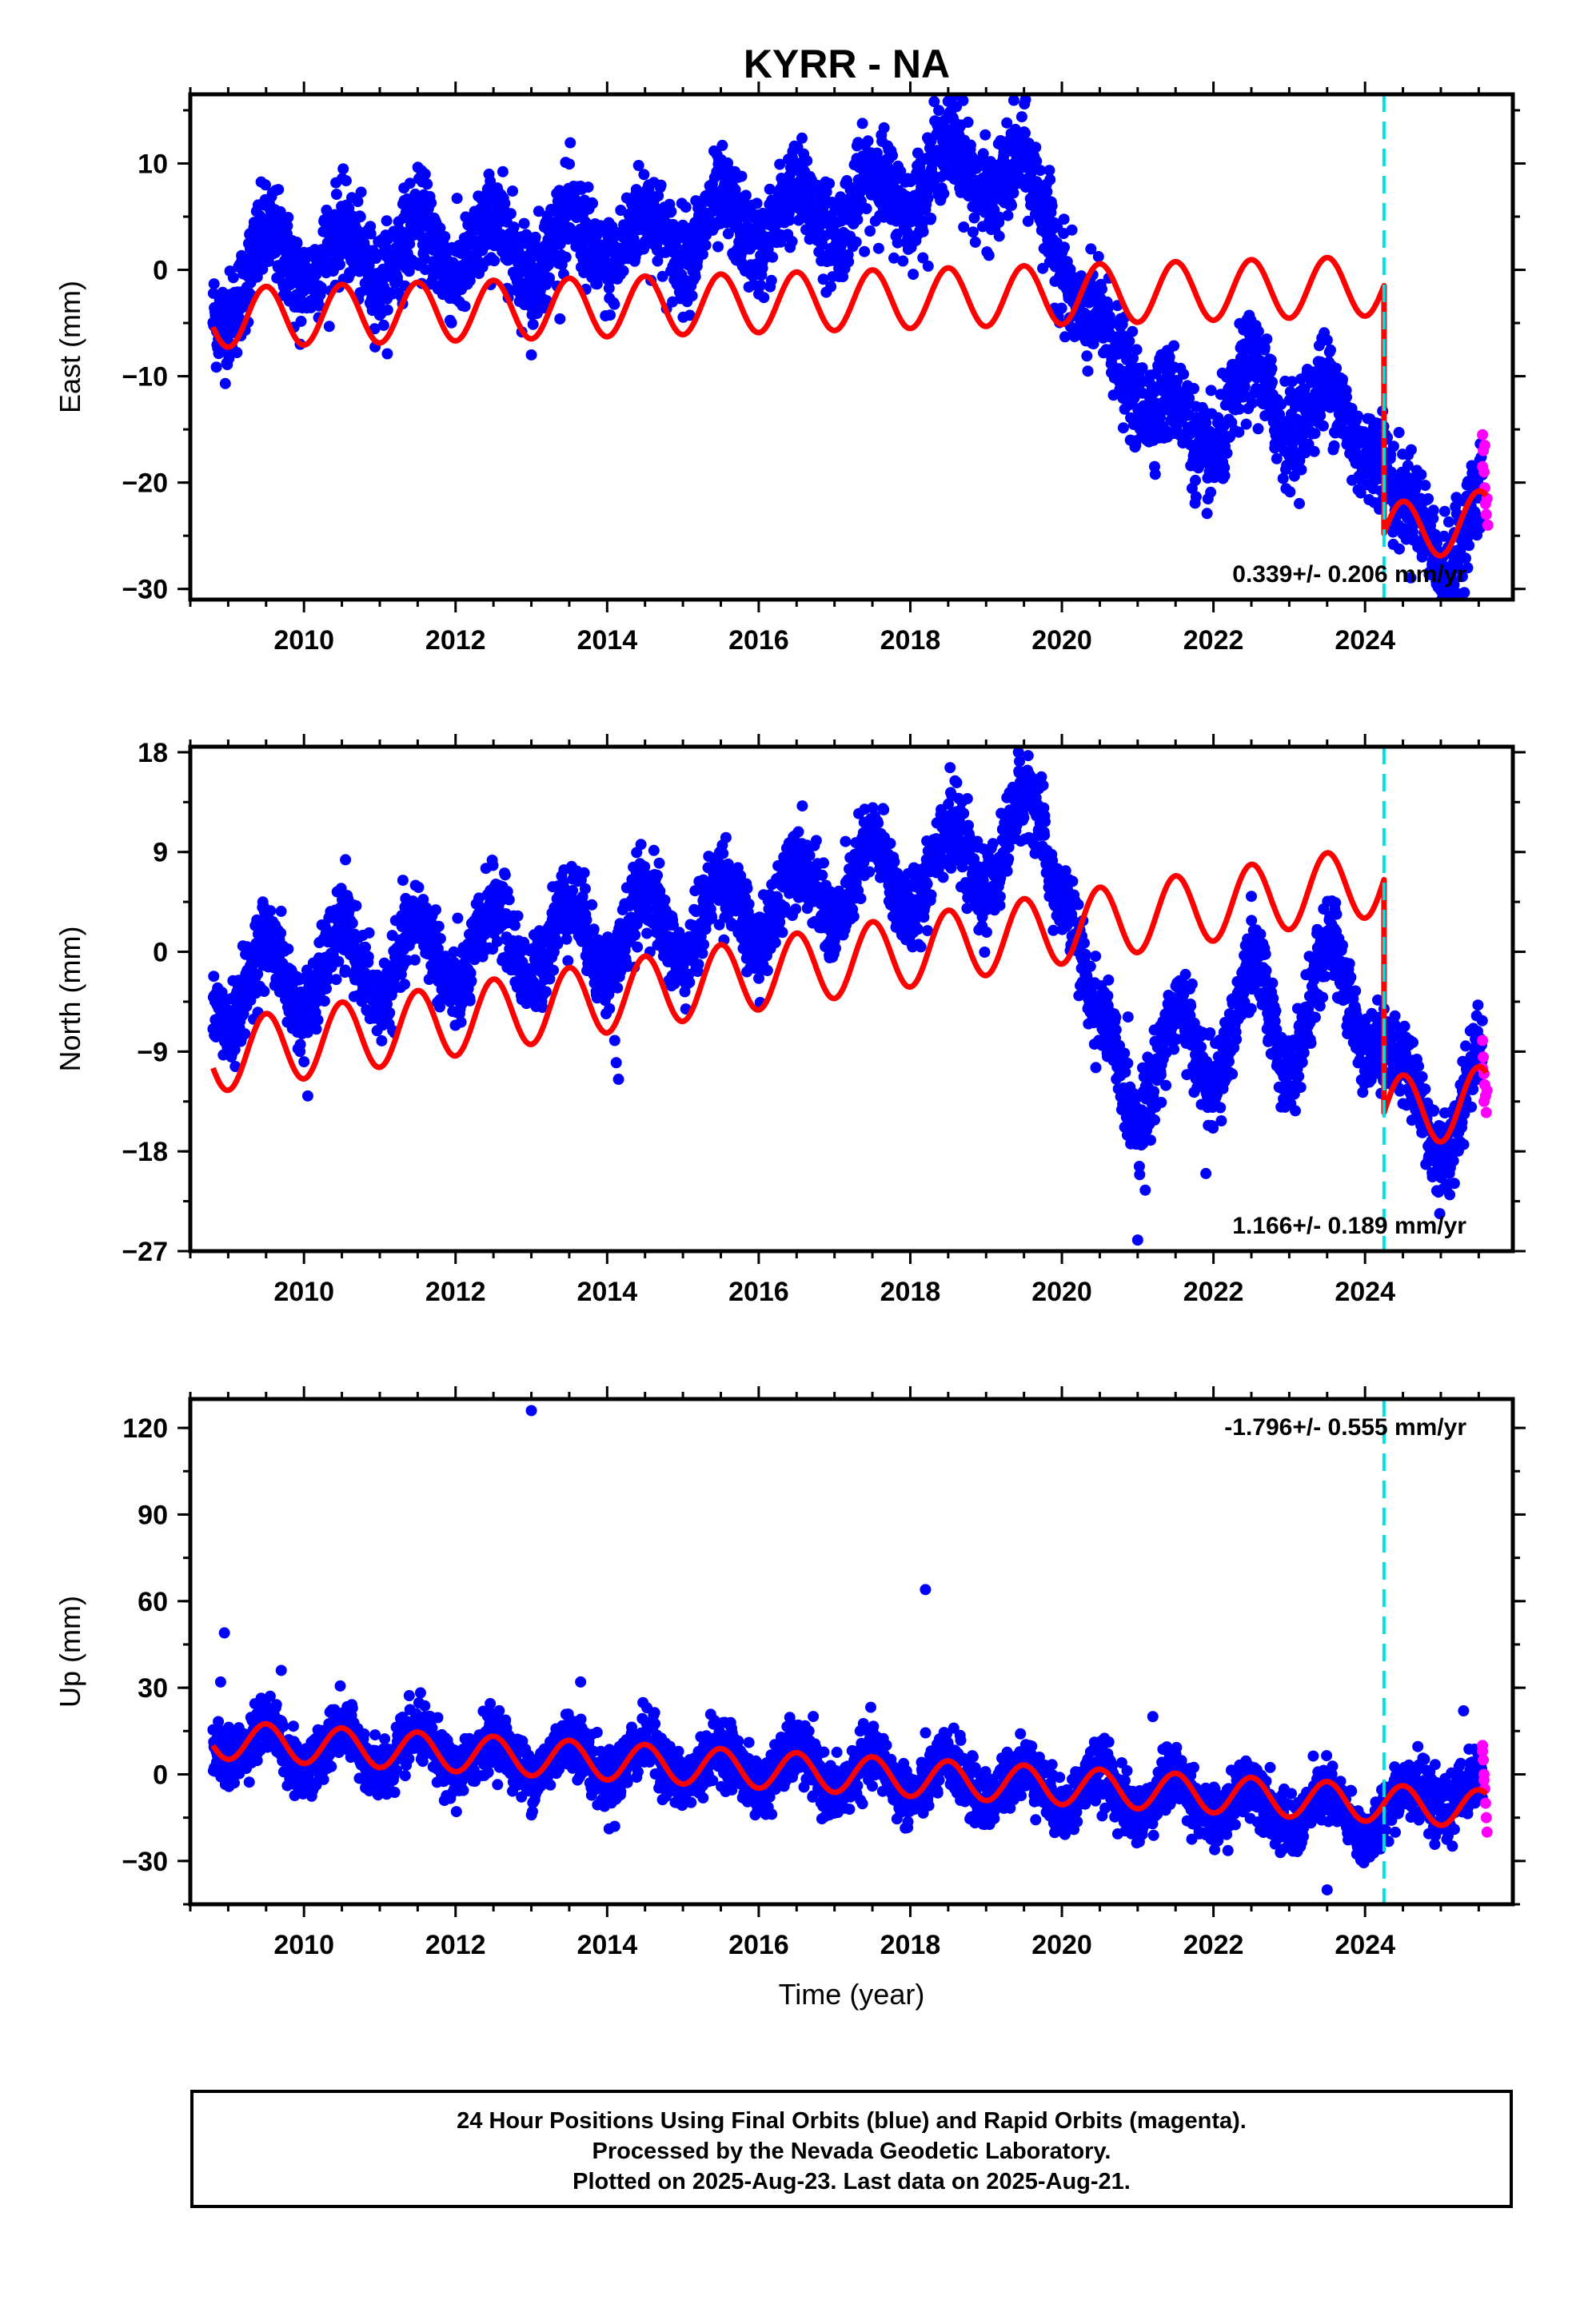  I want to click on x-tick-label: 2016, so click(758, 640).